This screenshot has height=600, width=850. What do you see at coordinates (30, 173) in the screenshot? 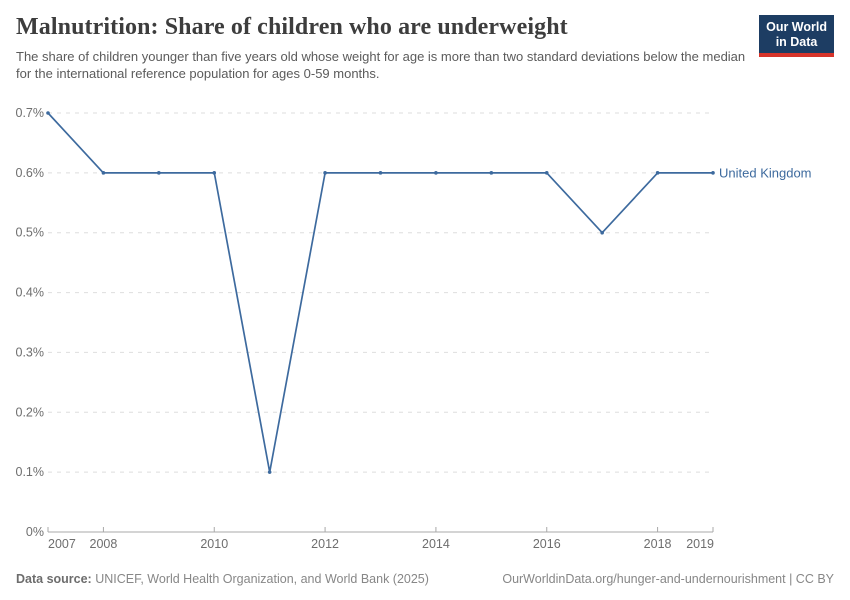
I see `y-tick-label: 0.6%` at bounding box center [30, 173].